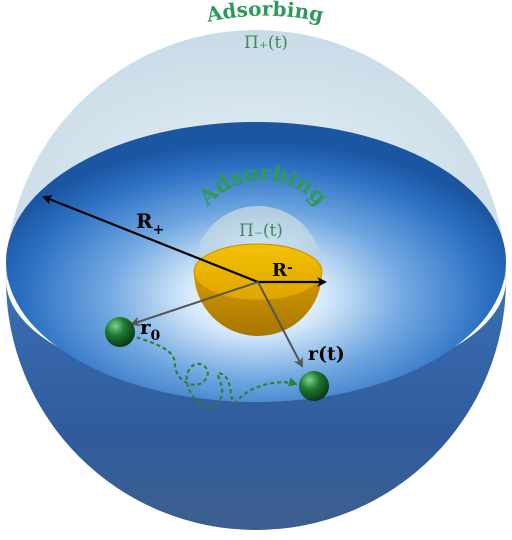 The width and height of the screenshot is (512, 540). I want to click on outer-radius-arrow, so click(150, 239).